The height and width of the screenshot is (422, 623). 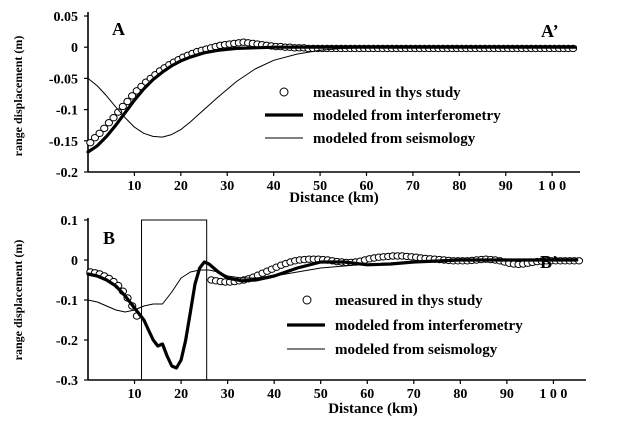 I want to click on y-tick-label: -0.3, so click(x=67, y=381).